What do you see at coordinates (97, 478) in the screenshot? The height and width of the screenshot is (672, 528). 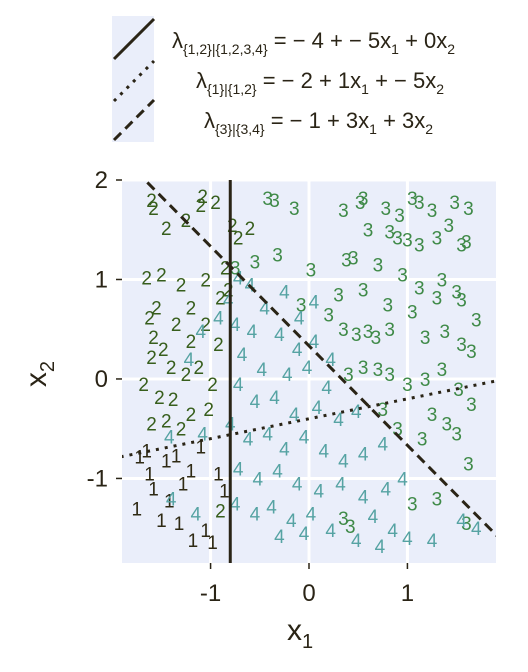 I see `y-tick-label: -1` at bounding box center [97, 478].